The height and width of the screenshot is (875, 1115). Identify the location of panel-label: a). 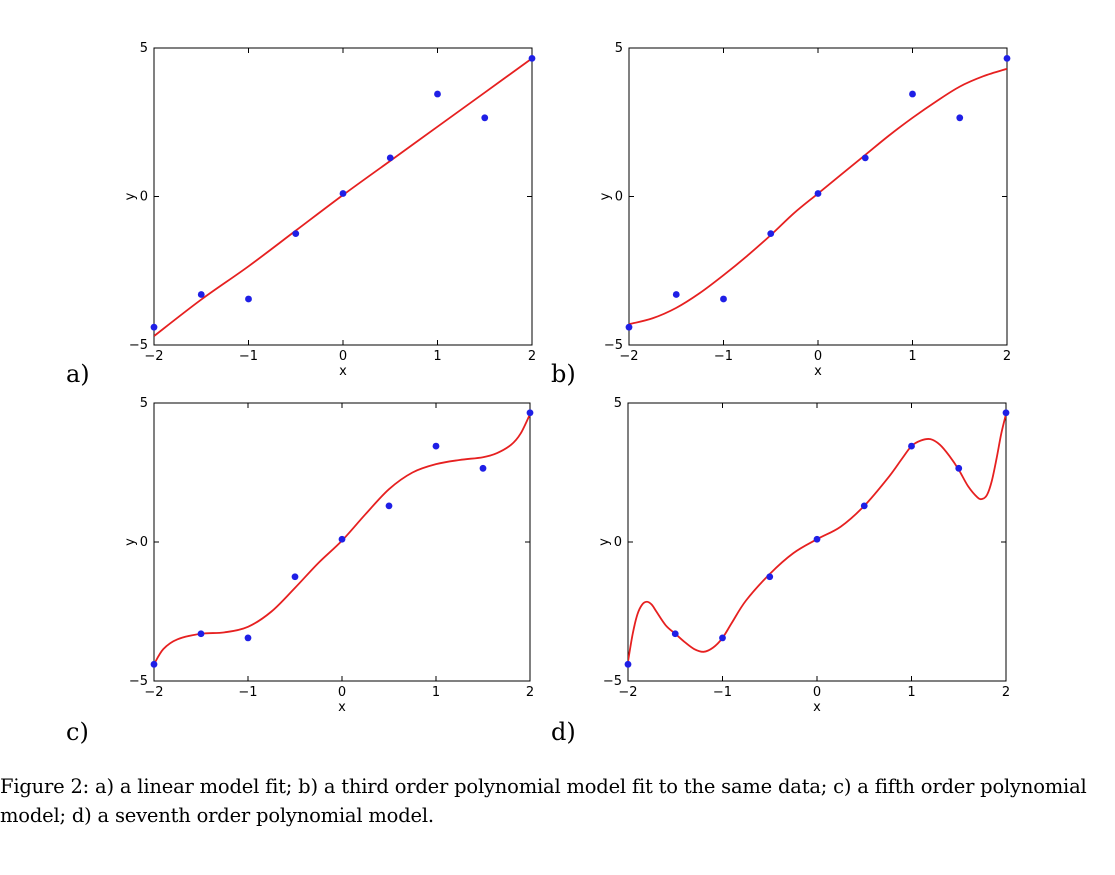
(78, 374).